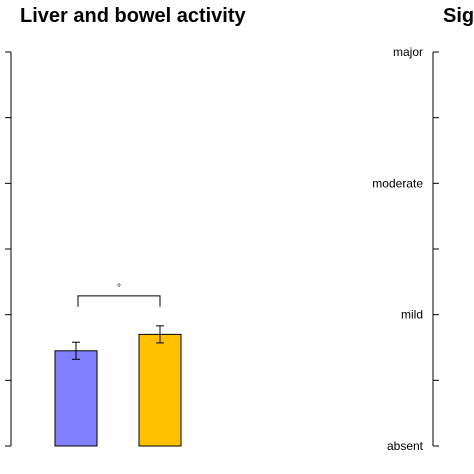  Describe the element at coordinates (118, 386) in the screenshot. I see `left-bars-group` at that location.